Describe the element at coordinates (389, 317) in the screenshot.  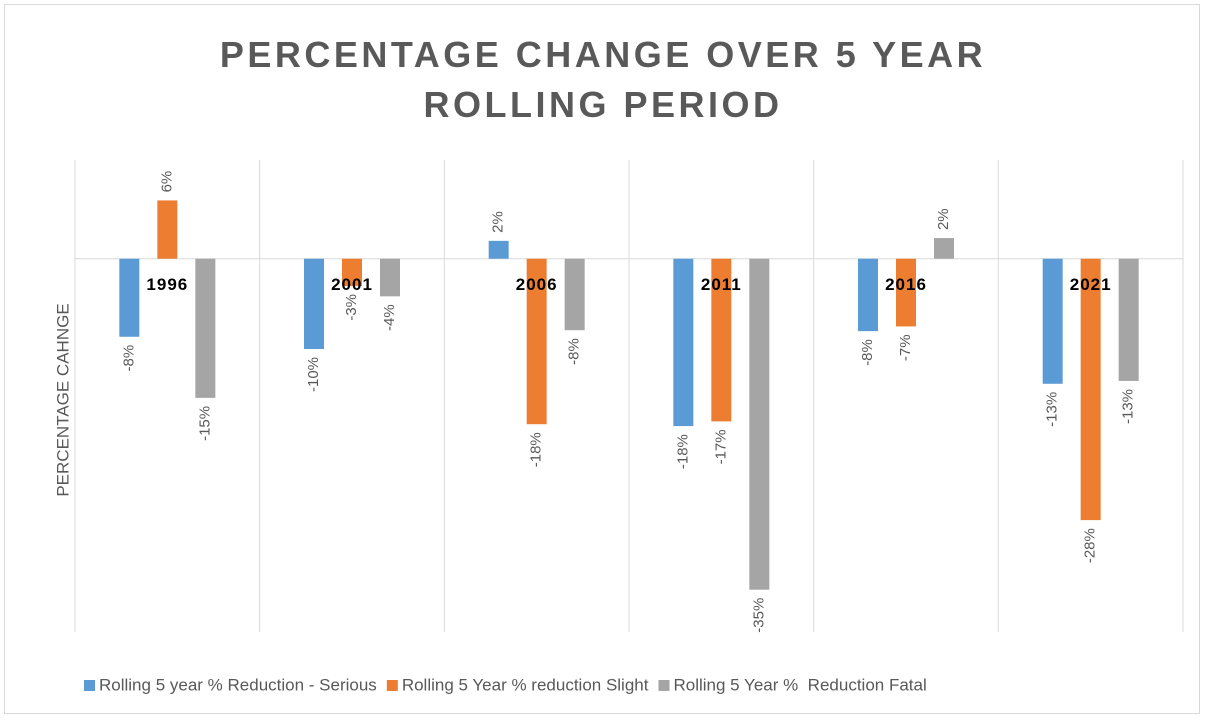
I see `data-label: -4%` at that location.